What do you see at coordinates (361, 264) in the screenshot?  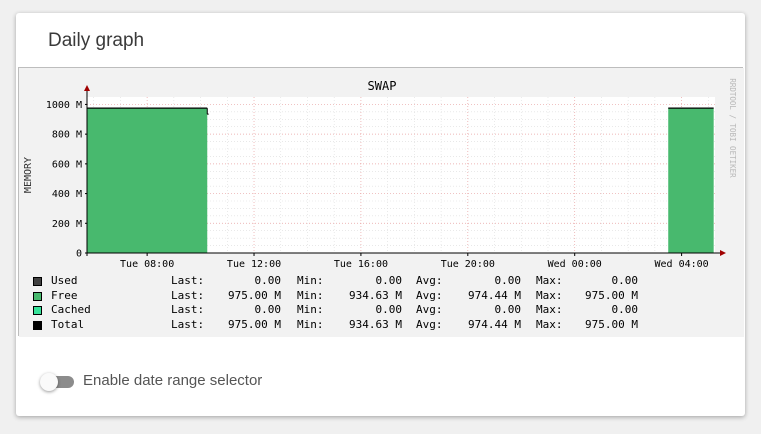 I see `x-tick-label-2: Tue 16:00` at bounding box center [361, 264].